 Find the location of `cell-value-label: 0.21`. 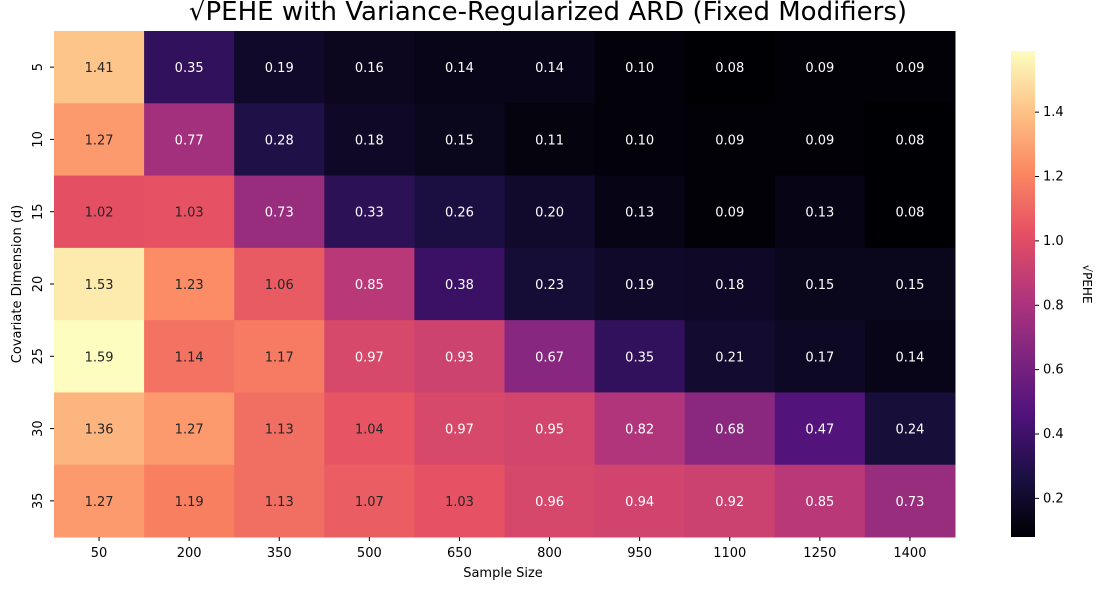

cell-value-label: 0.21 is located at coordinates (729, 357).